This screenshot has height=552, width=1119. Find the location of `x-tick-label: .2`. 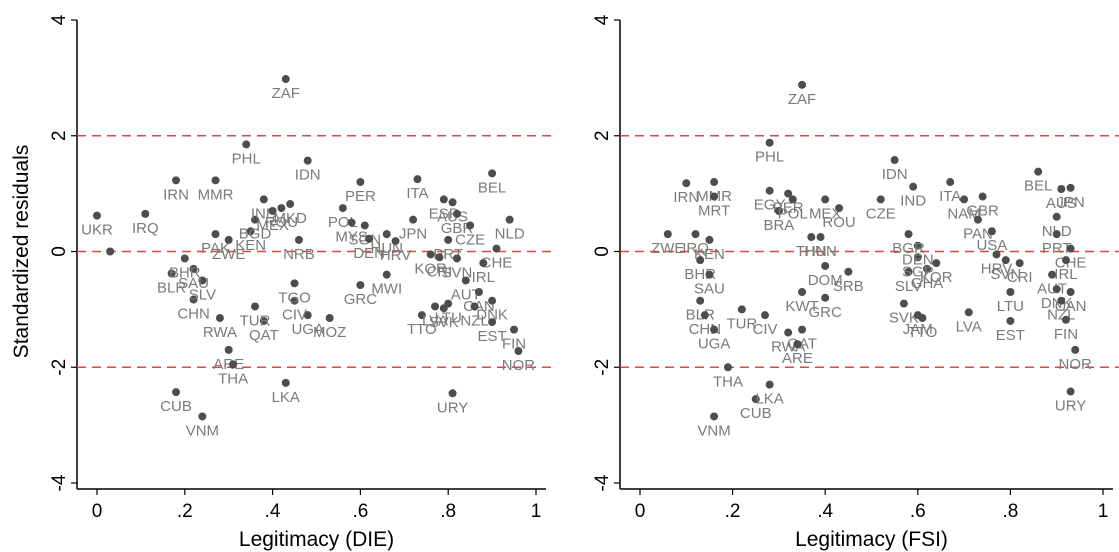

x-tick-label: .2 is located at coordinates (733, 511).